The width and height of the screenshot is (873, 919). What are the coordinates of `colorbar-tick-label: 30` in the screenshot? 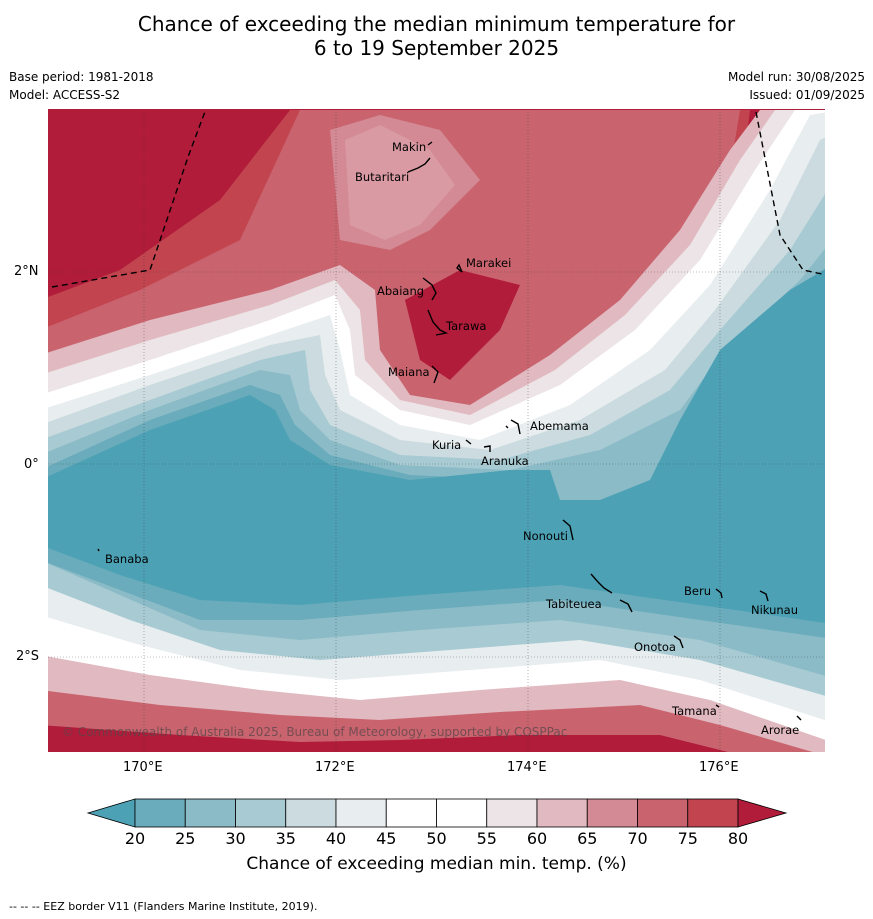 It's located at (235, 838).